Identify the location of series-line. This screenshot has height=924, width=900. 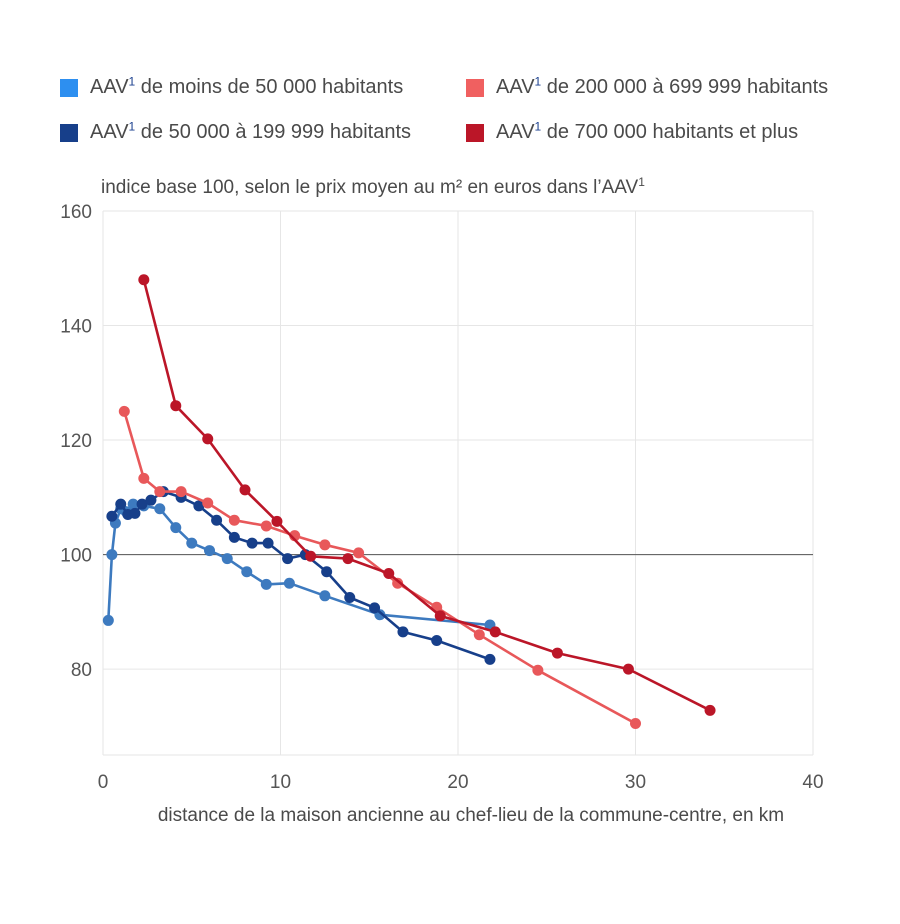
(300, 575).